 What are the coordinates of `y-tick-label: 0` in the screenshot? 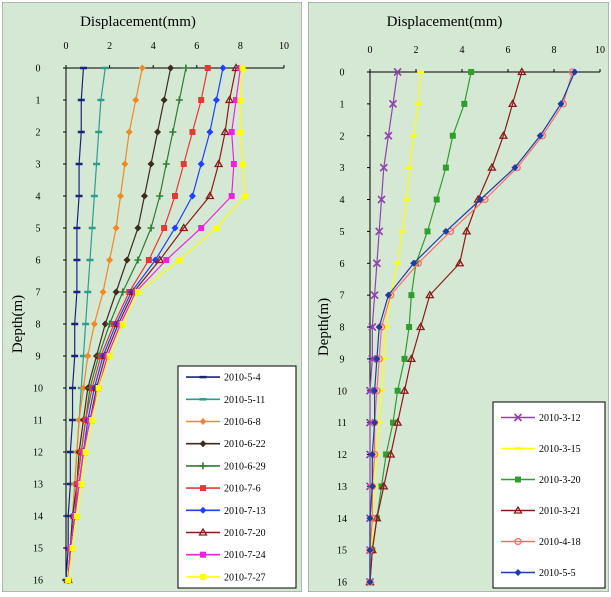 It's located at (38, 69).